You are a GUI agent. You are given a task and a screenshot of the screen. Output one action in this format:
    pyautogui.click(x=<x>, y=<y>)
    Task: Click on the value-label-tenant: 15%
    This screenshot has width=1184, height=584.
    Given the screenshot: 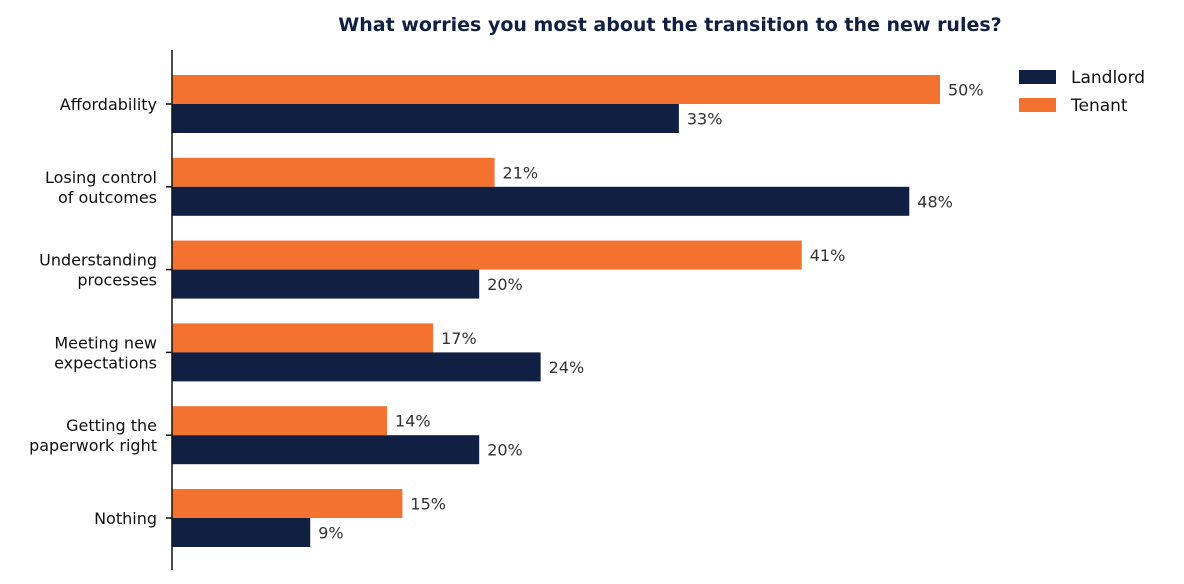 What is the action you would take?
    pyautogui.click(x=428, y=504)
    